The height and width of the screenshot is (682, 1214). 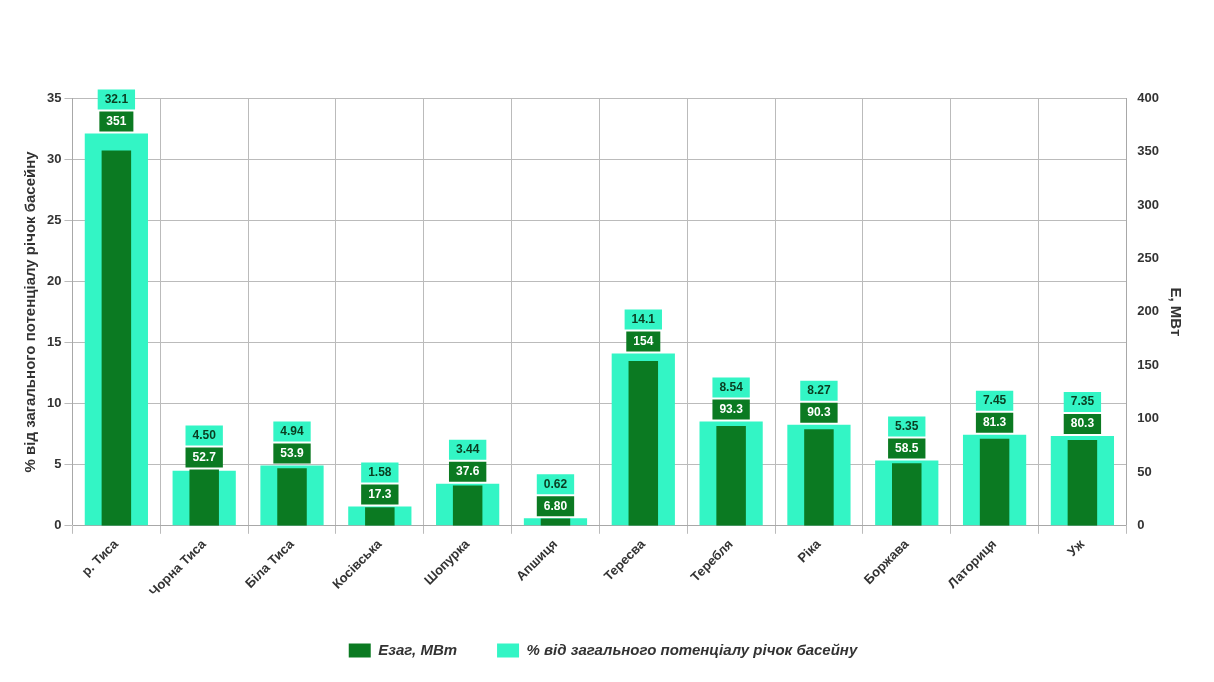 What do you see at coordinates (643, 318) in the screenshot?
I see `data-label: 14.1` at bounding box center [643, 318].